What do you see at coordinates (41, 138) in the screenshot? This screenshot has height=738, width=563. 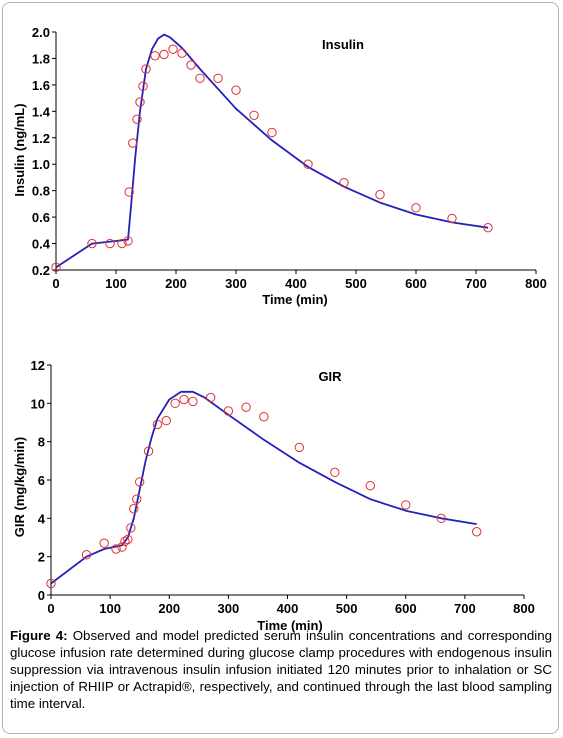 I see `y-tick-label: 1.2` at bounding box center [41, 138].